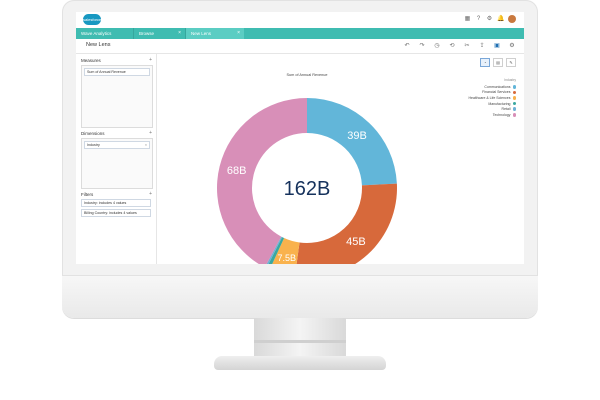 The image size is (600, 400). What do you see at coordinates (497, 46) in the screenshot?
I see `dashboard-icon: ▣` at bounding box center [497, 46].